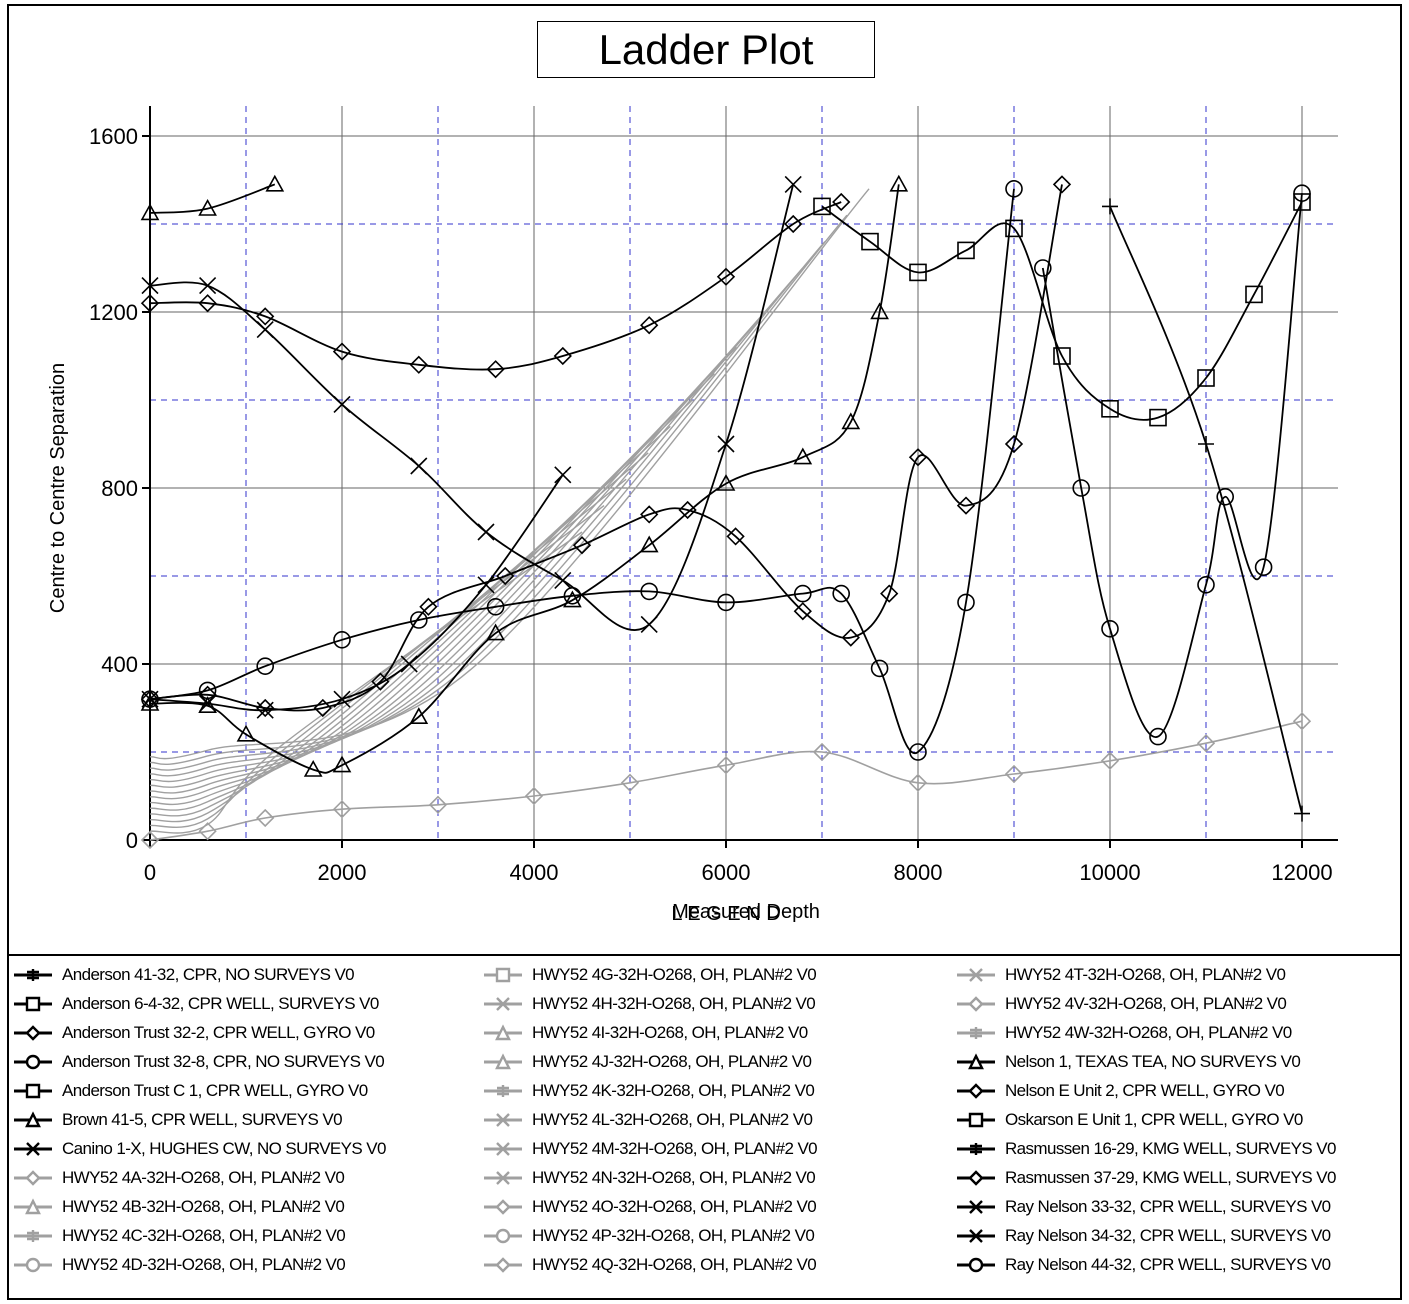  What do you see at coordinates (725, 914) in the screenshot?
I see `legend-title: L E G E N D` at bounding box center [725, 914].